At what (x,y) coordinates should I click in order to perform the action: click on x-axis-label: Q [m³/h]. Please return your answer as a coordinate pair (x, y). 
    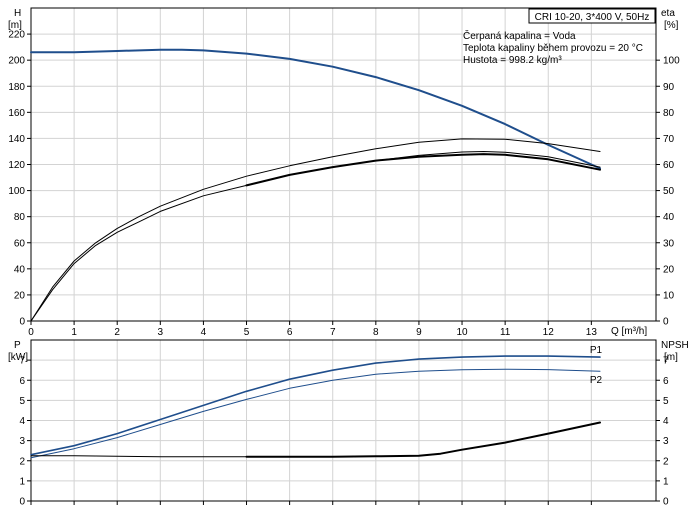
    Looking at the image, I should click on (629, 331).